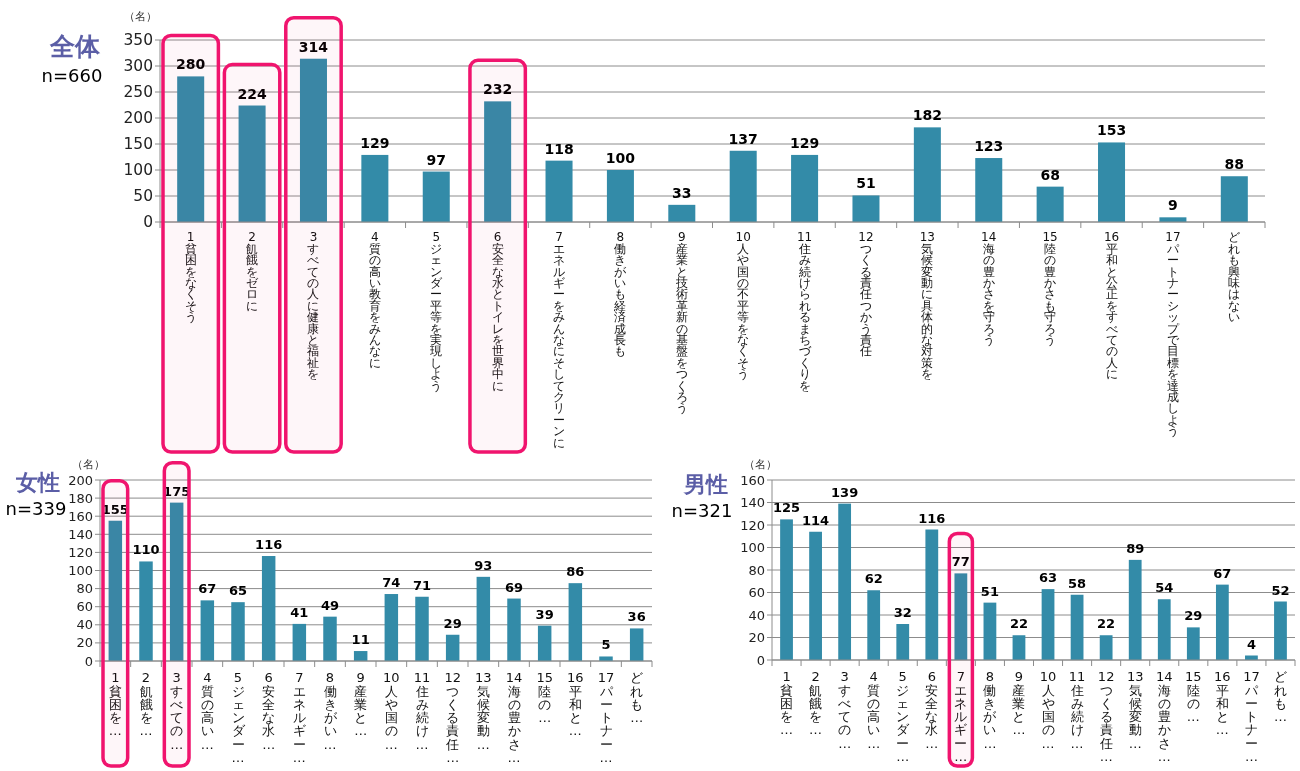 The width and height of the screenshot is (1300, 771). Describe the element at coordinates (743, 138) in the screenshot. I see `data-label: 137` at that location.